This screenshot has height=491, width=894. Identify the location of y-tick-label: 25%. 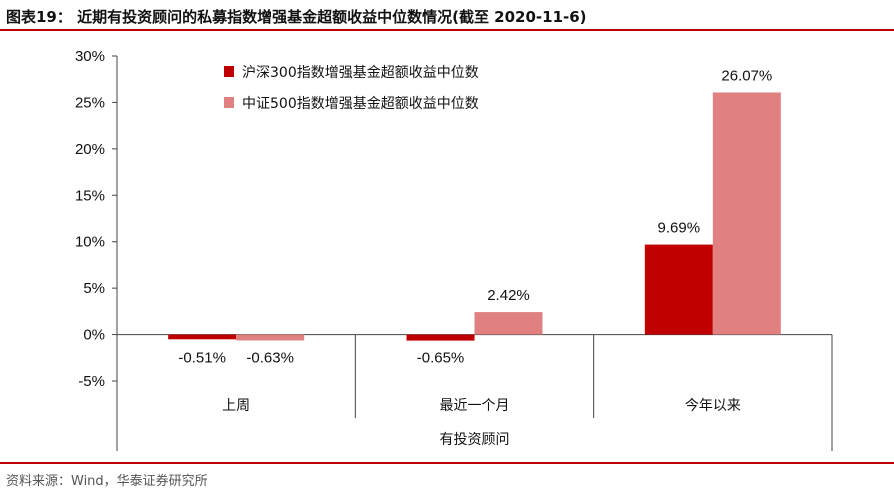
(90, 102).